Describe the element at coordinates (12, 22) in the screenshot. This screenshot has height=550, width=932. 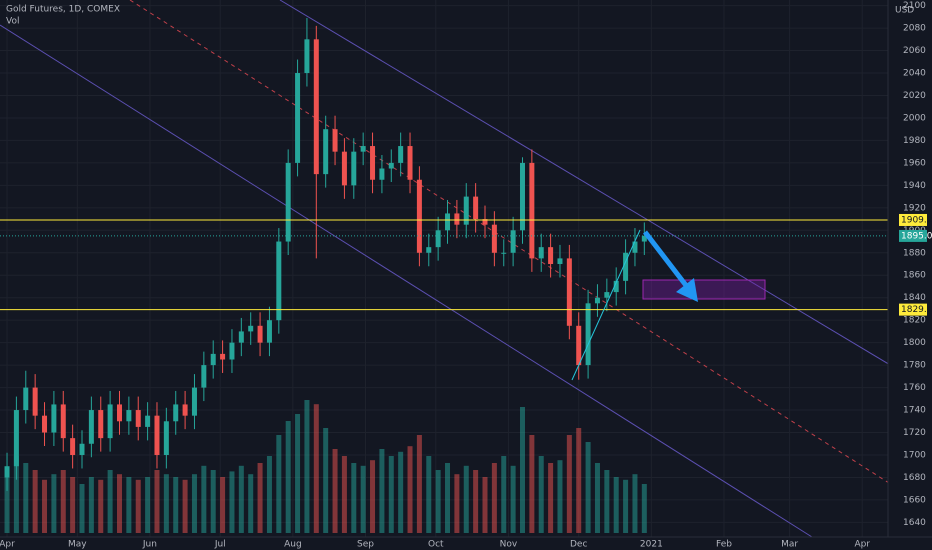
I see `volume-label: Vol` at that location.